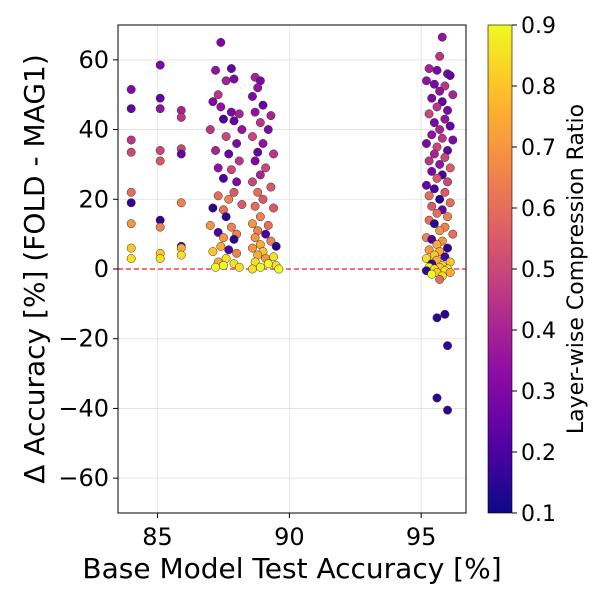 This screenshot has width=600, height=600. Describe the element at coordinates (93, 130) in the screenshot. I see `y-tick-label: 40` at that location.